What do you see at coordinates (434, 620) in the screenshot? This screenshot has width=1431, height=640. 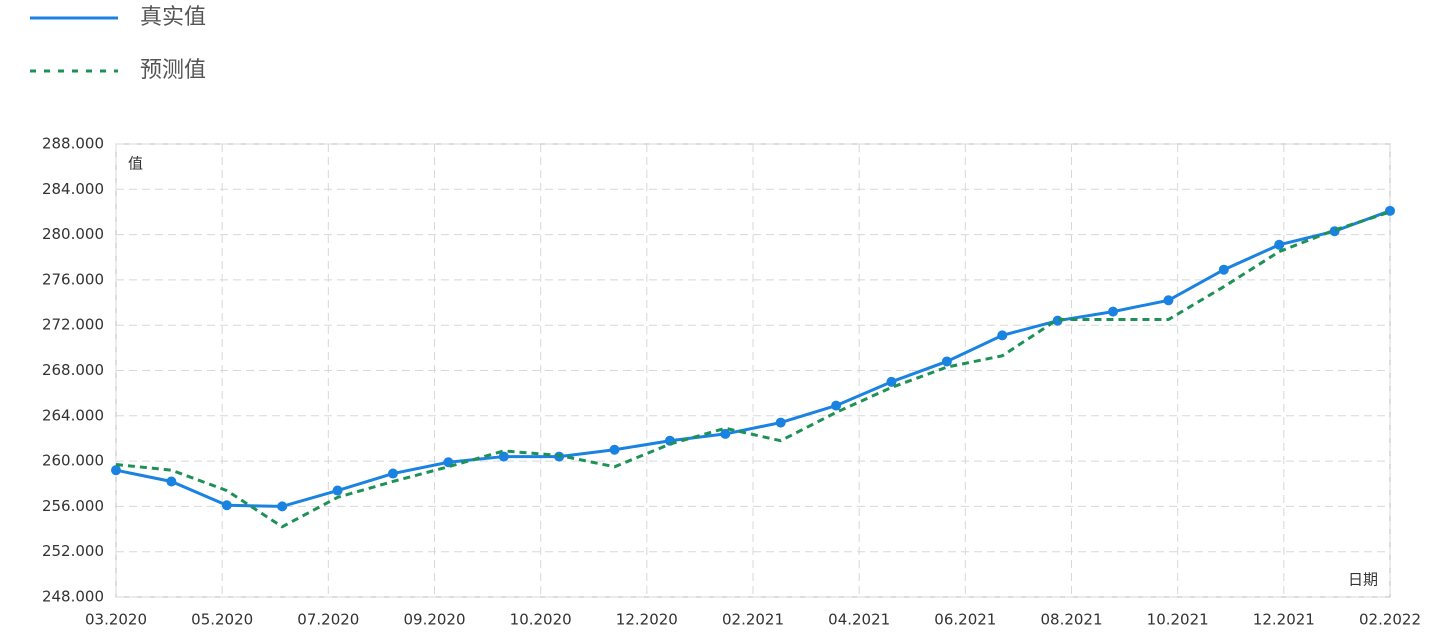 I see `x-tick-label: 09.2020` at bounding box center [434, 620].